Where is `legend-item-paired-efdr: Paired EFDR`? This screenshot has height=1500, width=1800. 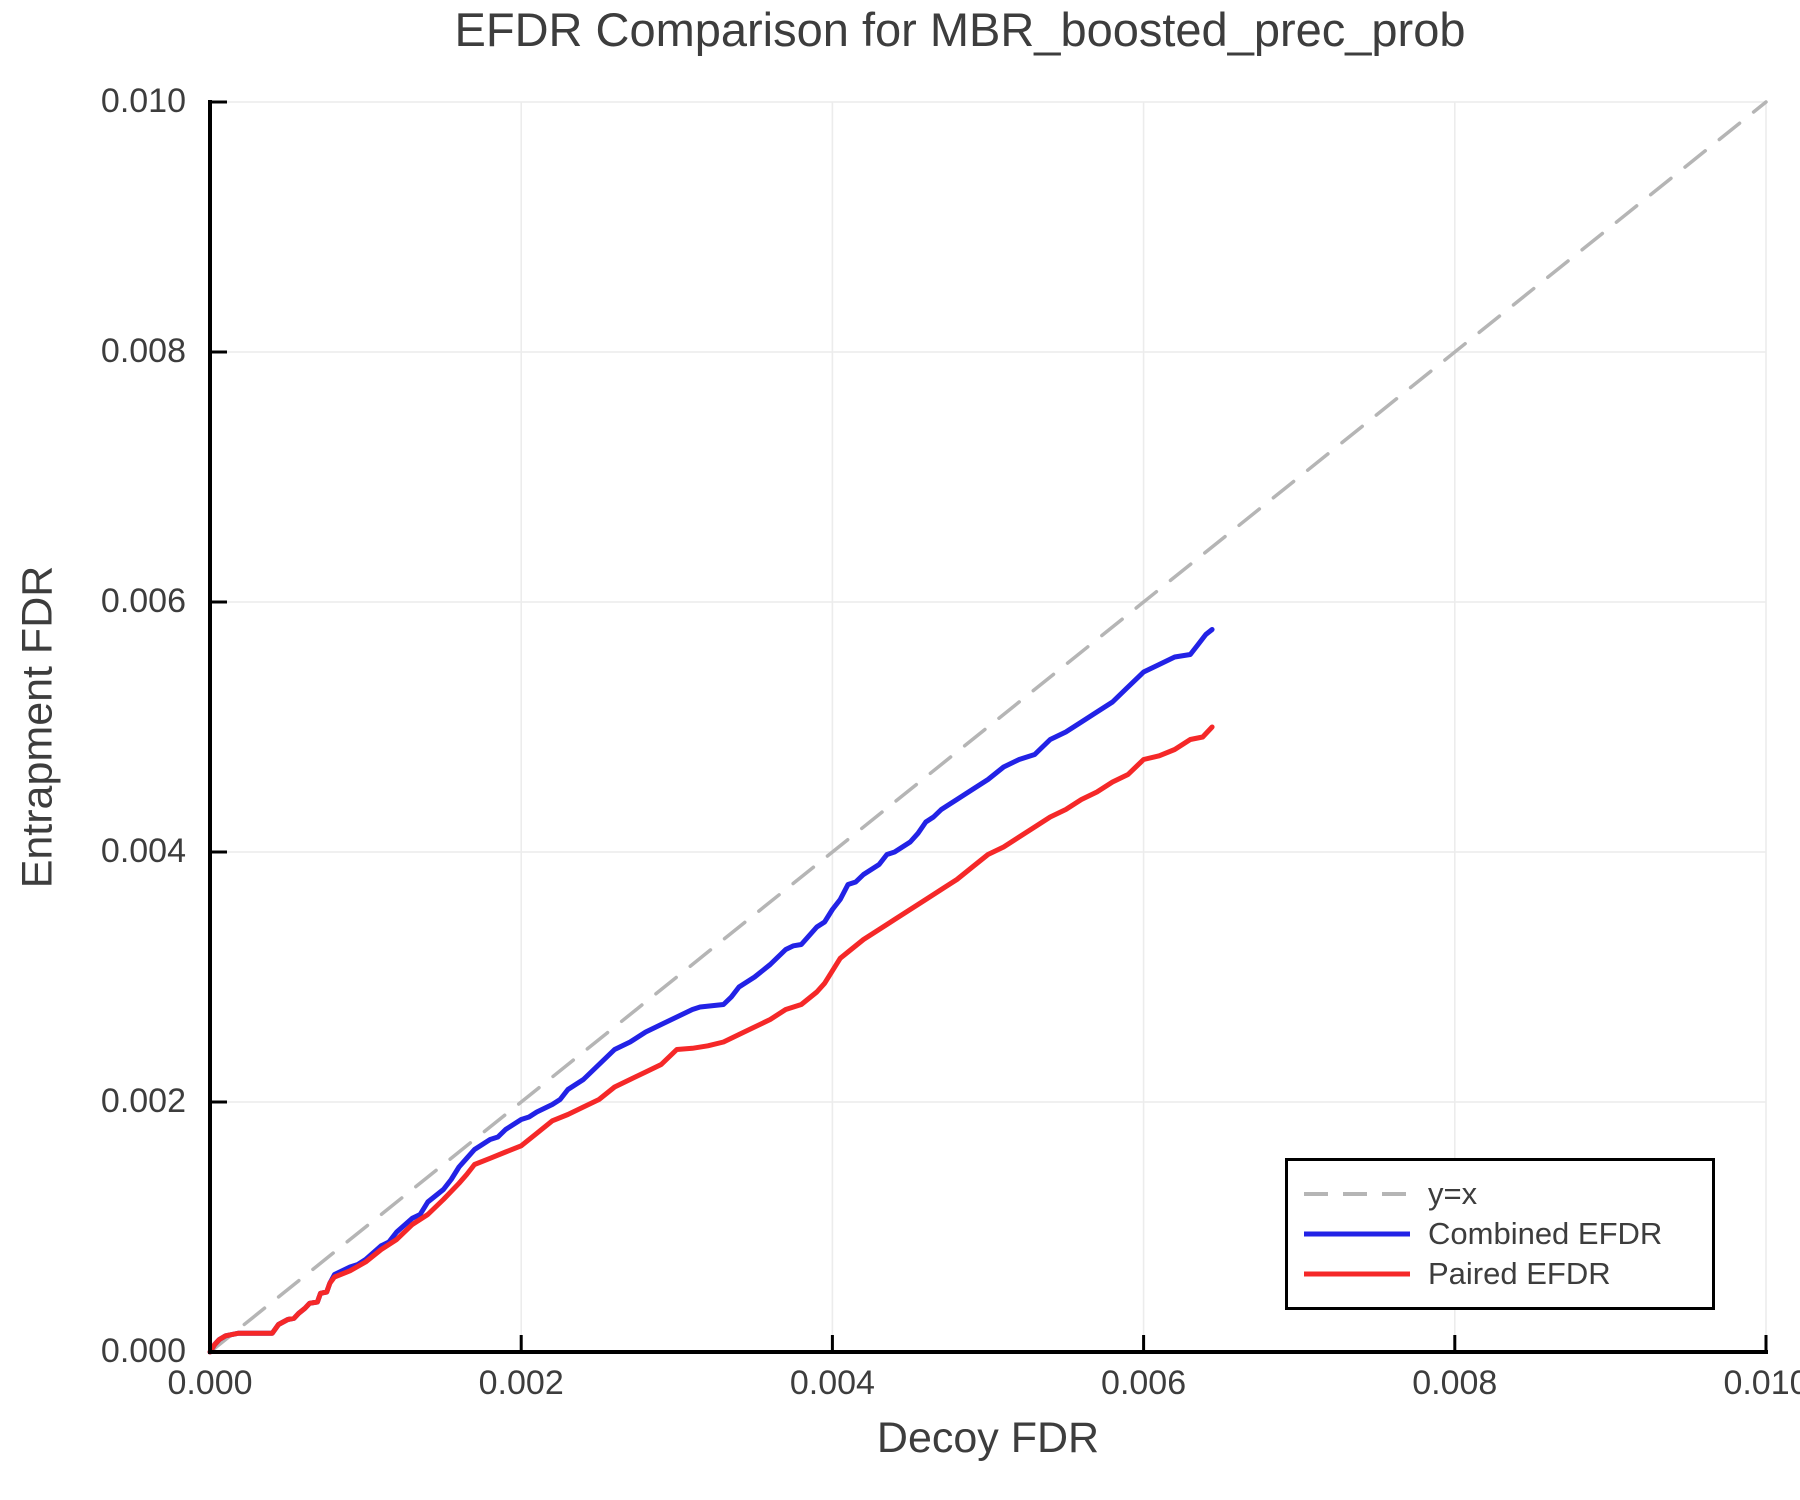 legend-item-paired-efdr: Paired EFDR is located at coordinates (1507, 1274).